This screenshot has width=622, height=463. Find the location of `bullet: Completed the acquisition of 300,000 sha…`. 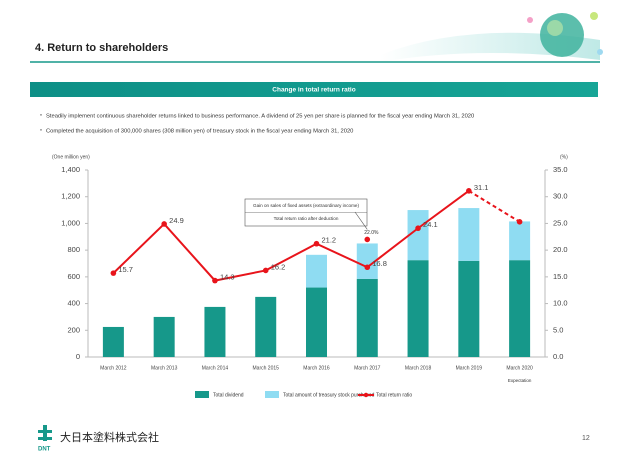

bullet: Completed the acquisition of 300,000 sha… is located at coordinates (199, 132).